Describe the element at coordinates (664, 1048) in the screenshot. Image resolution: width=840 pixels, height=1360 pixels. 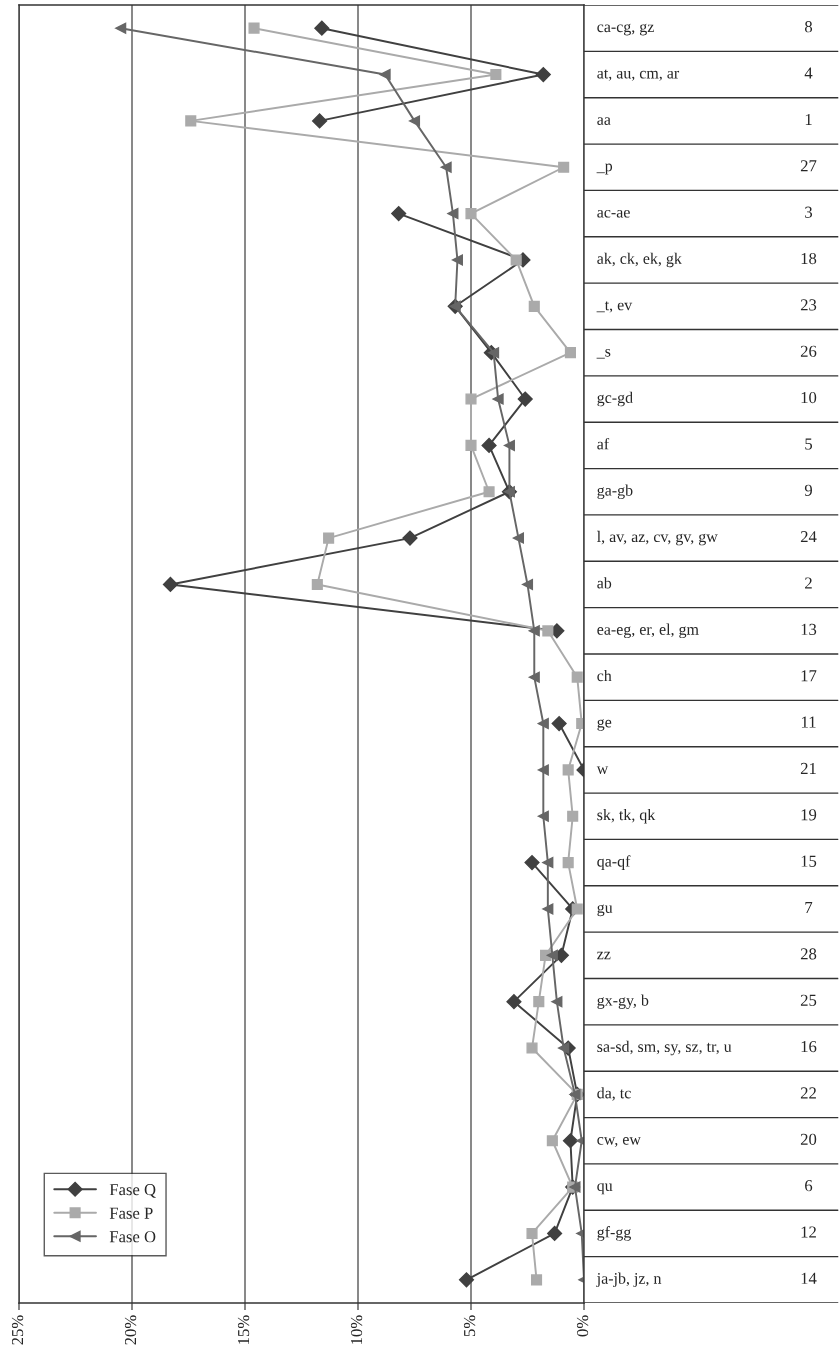
I see `y-tick-label: sa-sd, sm, sy, sz, tr, u` at that location.